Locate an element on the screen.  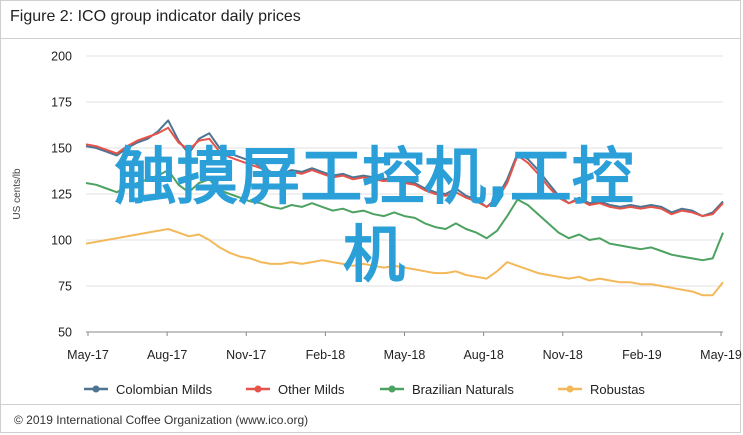
x-tick-label: Feb-19 is located at coordinates (642, 355).